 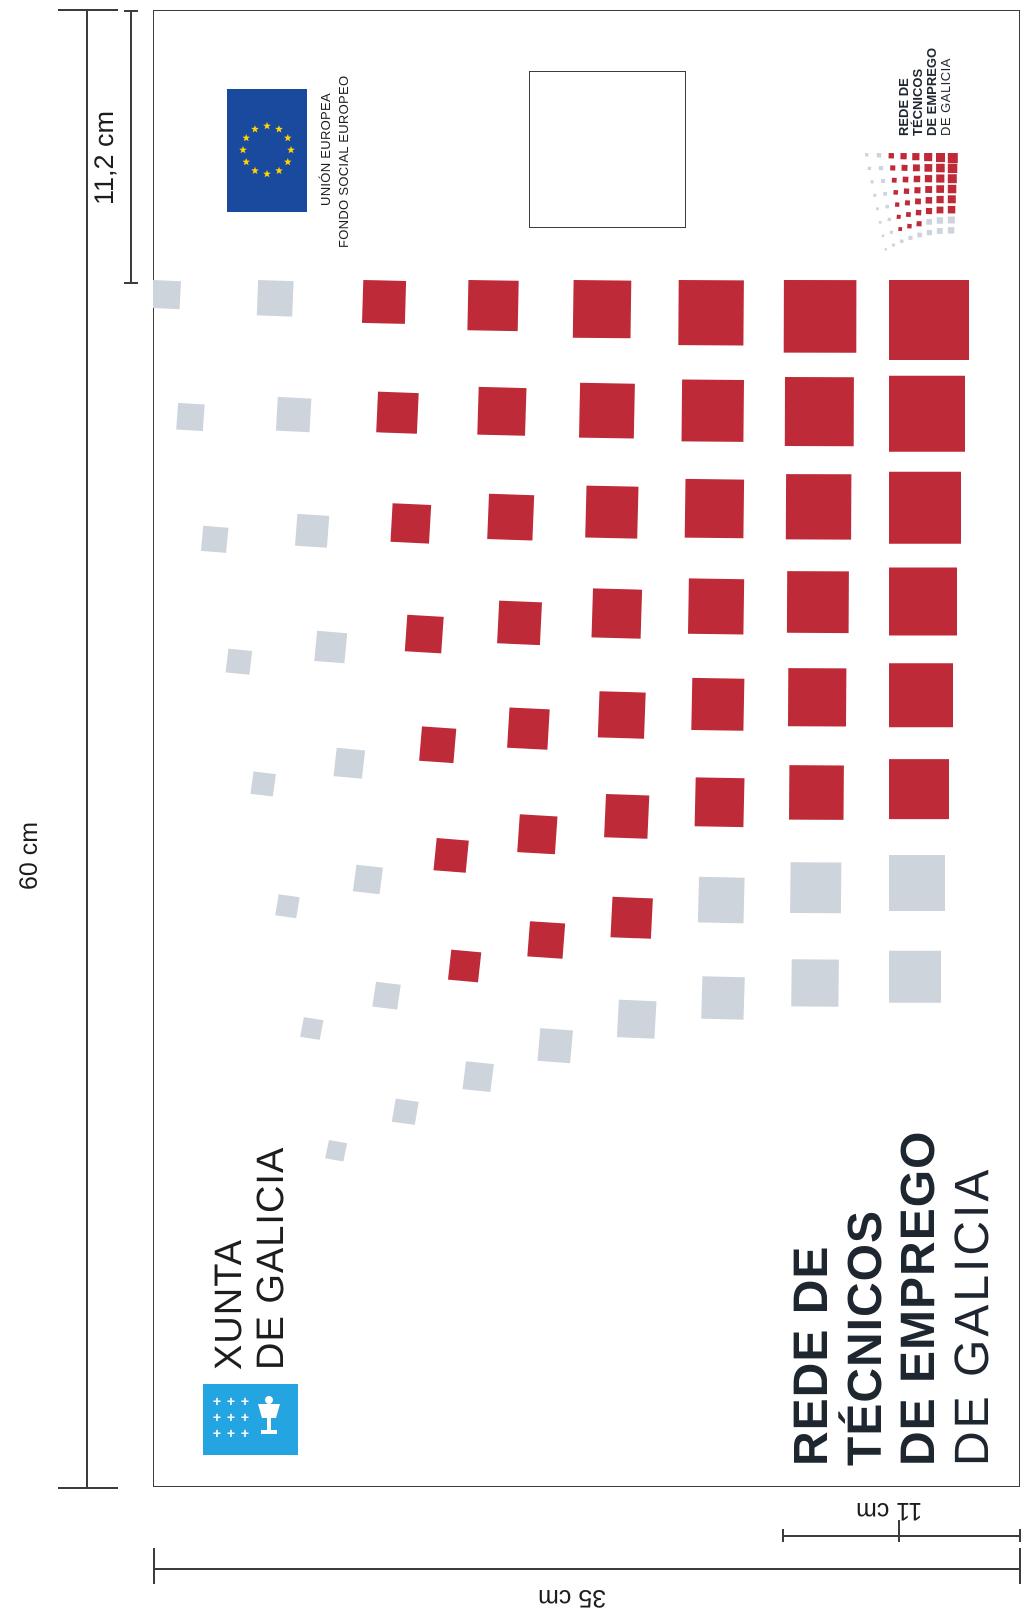 I want to click on small-rede-logo-mark-icon, so click(x=911, y=202).